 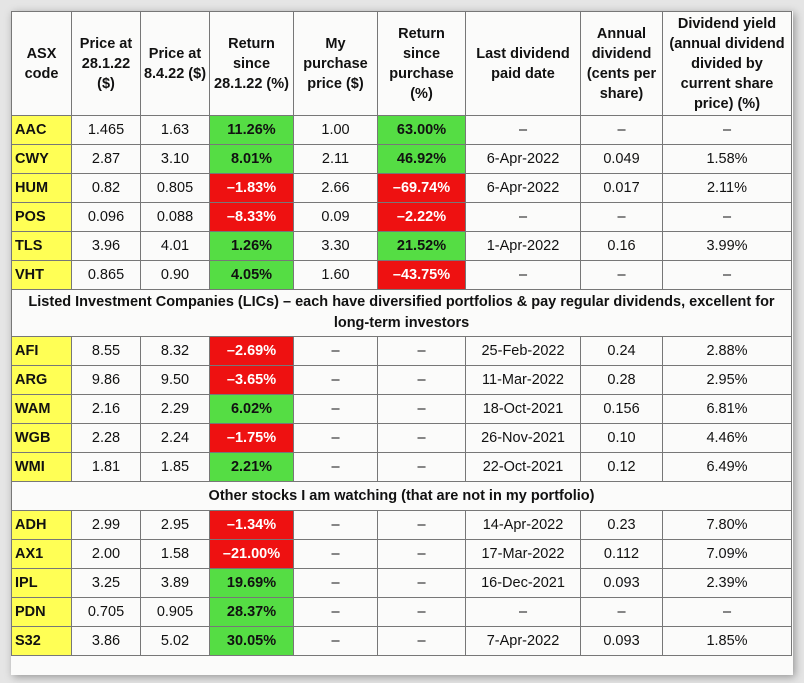 I want to click on cell-annual-dividend: 0.017, so click(x=621, y=188).